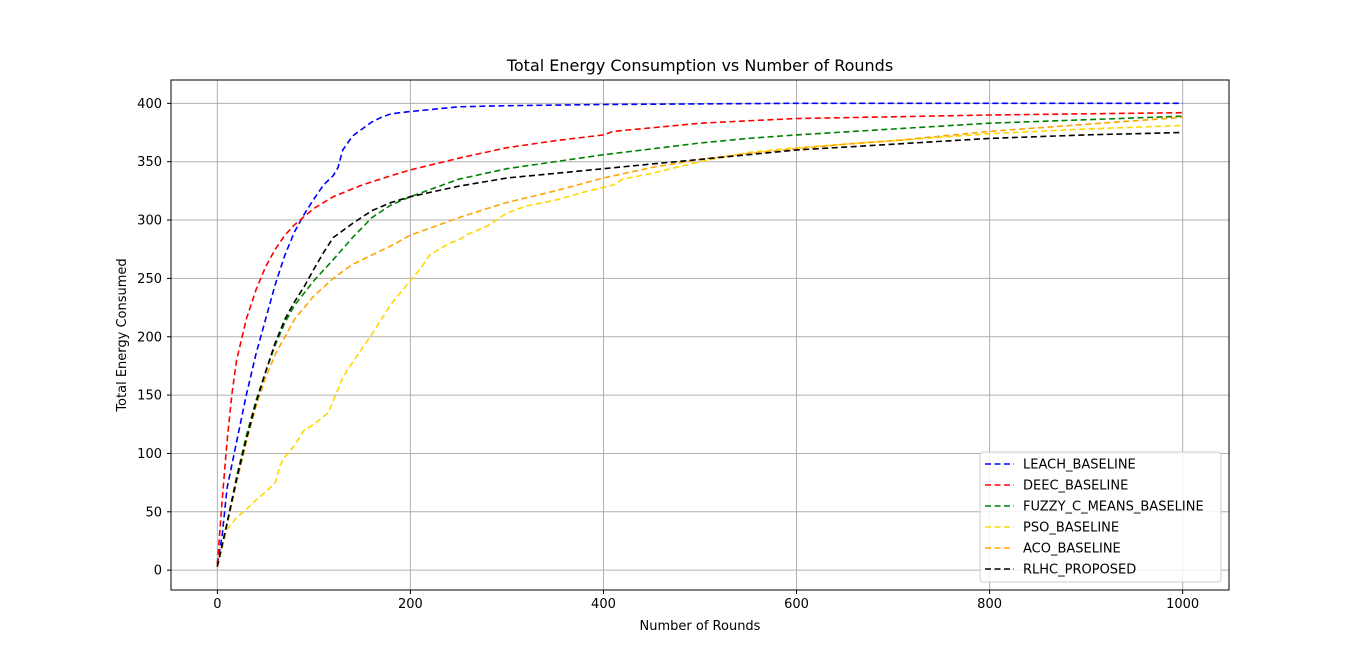 The width and height of the screenshot is (1366, 663). I want to click on x-tick-label: 800, so click(989, 604).